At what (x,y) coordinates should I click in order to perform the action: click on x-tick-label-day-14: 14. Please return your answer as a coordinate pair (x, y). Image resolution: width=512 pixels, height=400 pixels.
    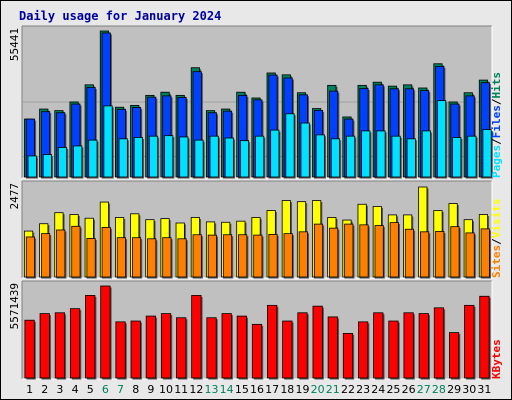
    Looking at the image, I should click on (227, 389).